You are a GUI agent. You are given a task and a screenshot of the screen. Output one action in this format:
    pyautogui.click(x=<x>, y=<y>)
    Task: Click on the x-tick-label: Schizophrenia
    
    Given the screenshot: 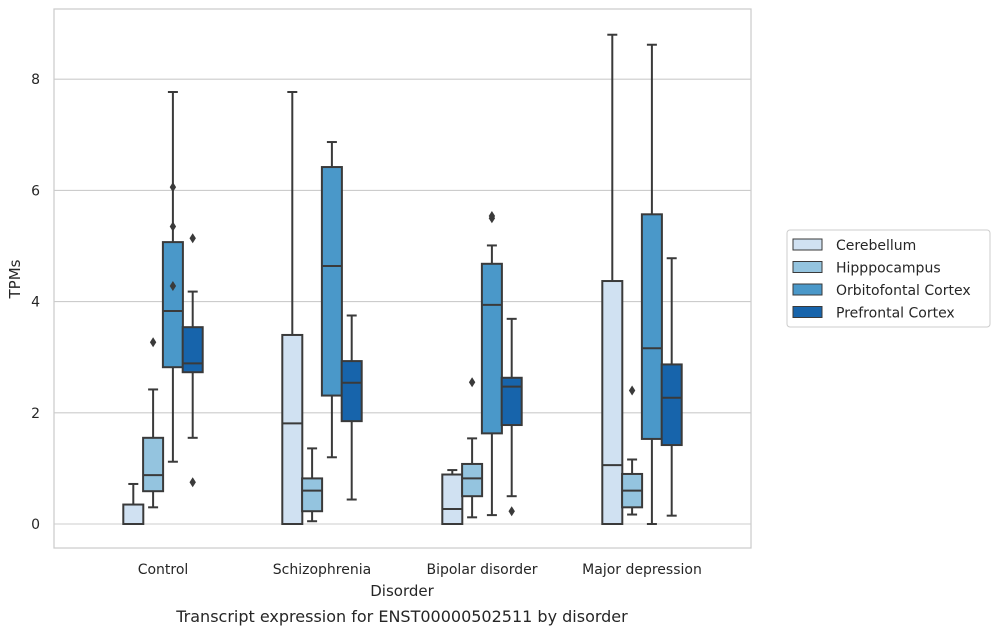 What is the action you would take?
    pyautogui.click(x=322, y=570)
    